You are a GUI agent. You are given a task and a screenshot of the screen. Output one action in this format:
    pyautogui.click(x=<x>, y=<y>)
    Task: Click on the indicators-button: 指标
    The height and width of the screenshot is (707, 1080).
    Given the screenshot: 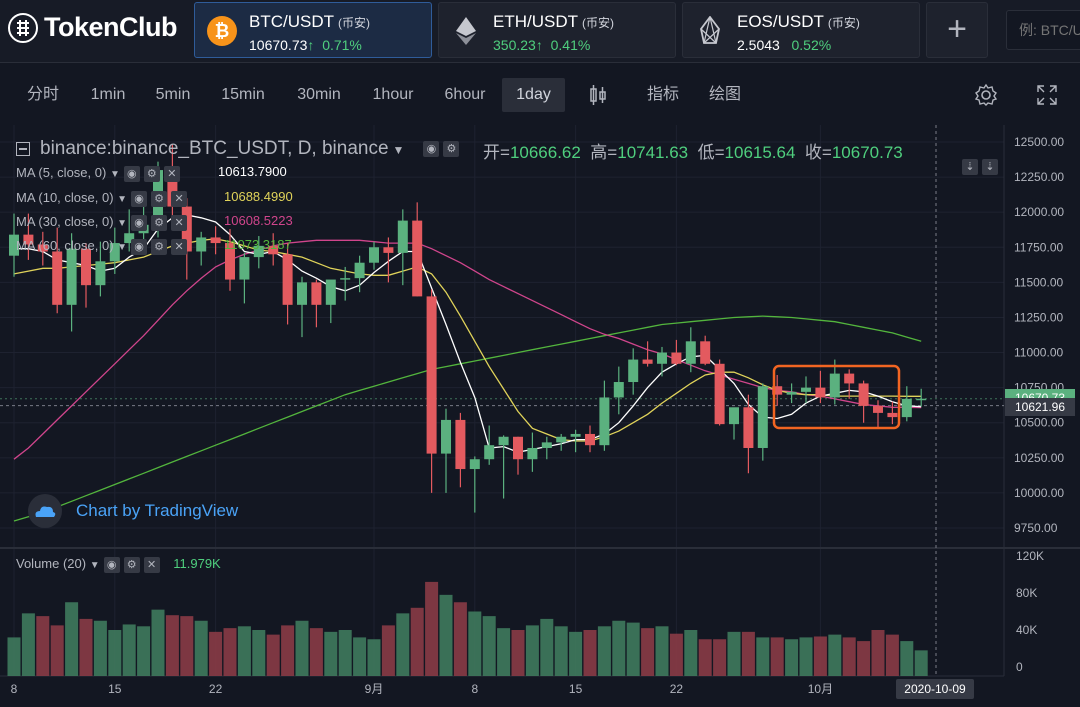 What is the action you would take?
    pyautogui.click(x=662, y=94)
    